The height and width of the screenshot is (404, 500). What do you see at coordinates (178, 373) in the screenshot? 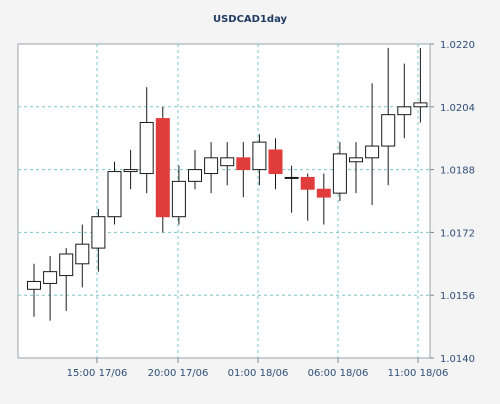
I see `x-tick-label: 20:00 17/06` at bounding box center [178, 373].